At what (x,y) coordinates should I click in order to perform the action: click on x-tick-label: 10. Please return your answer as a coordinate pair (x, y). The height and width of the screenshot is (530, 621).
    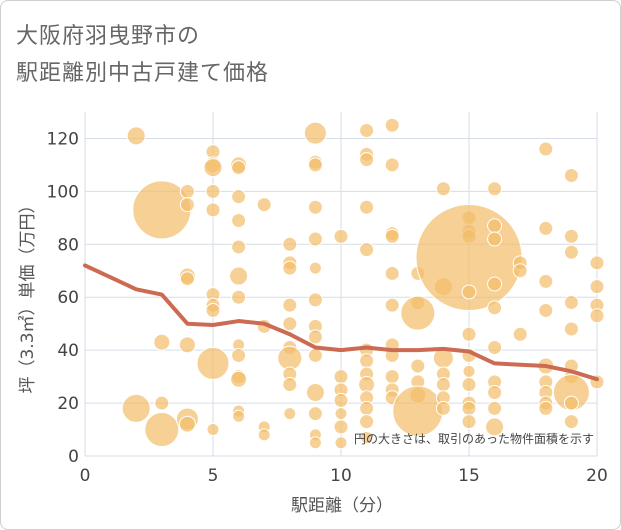
    Looking at the image, I should click on (341, 476).